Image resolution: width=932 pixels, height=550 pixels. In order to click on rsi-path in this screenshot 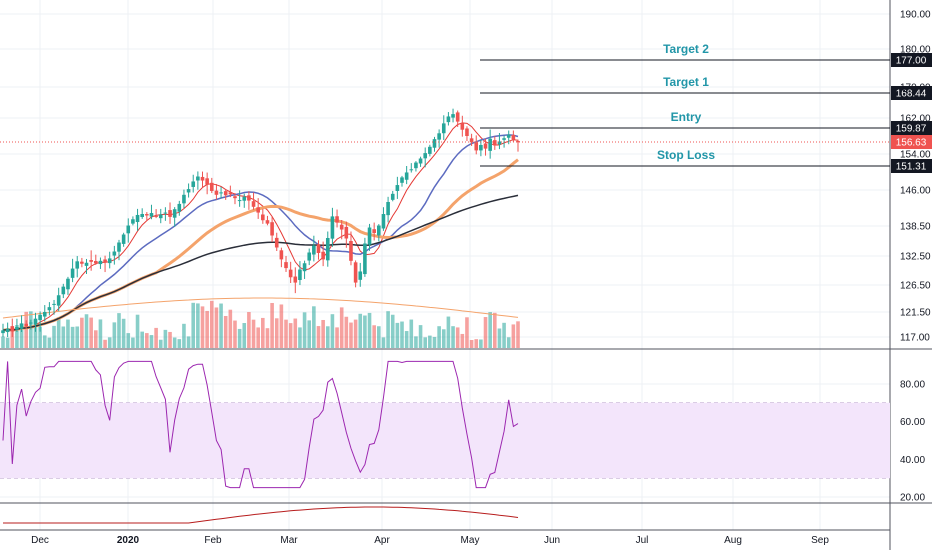, I will do `click(260, 424)`.